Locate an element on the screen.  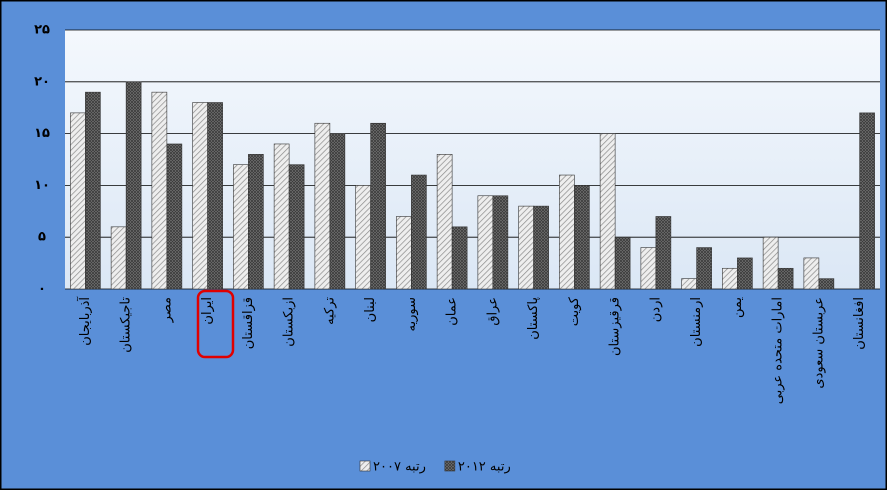
x-tick-label: اردن is located at coordinates (655, 309).